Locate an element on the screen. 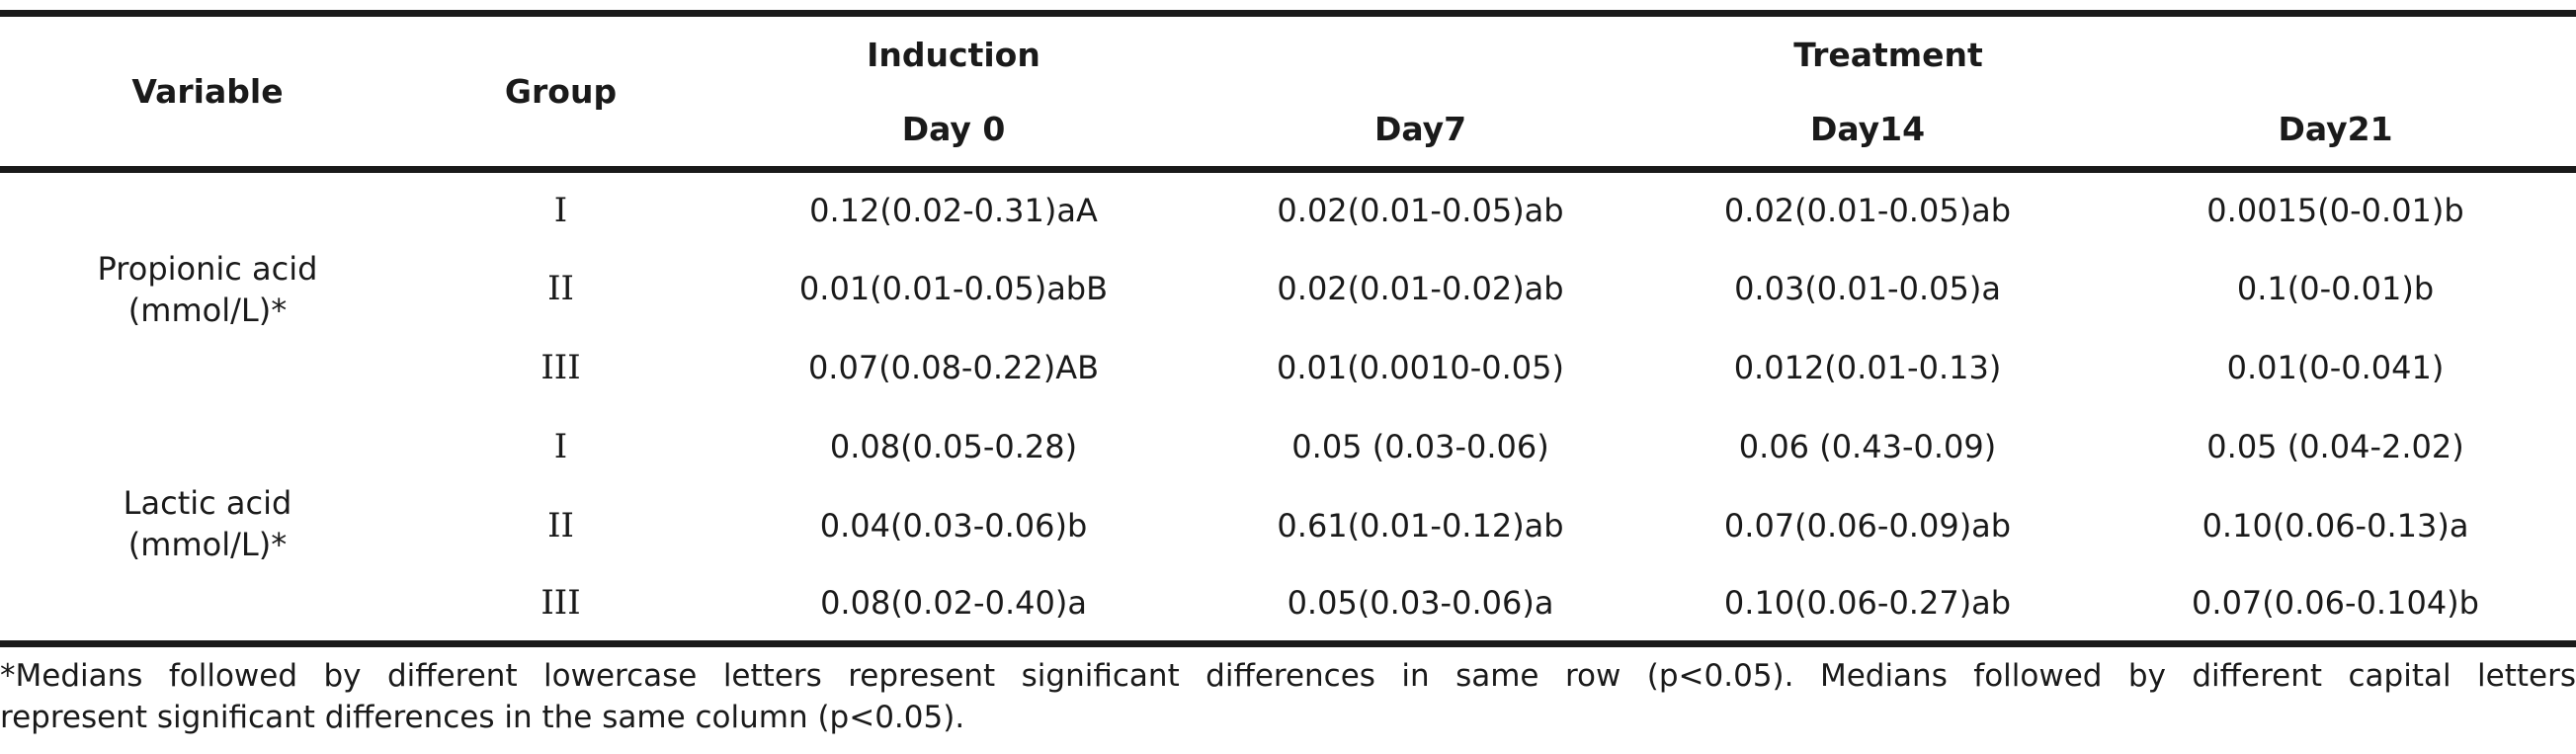 The height and width of the screenshot is (754, 2576). header-span-row: Variable Group Induction Treatment is located at coordinates (1288, 63).